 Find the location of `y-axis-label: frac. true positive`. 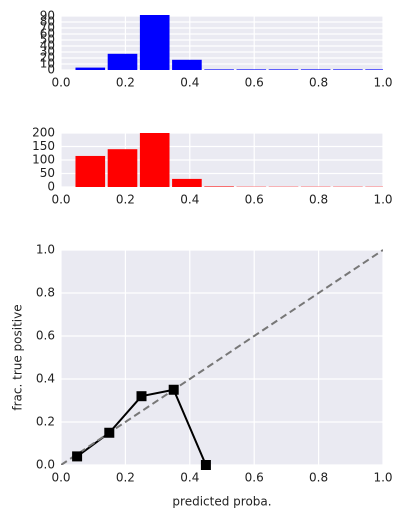

y-axis-label: frac. true positive is located at coordinates (18, 357).